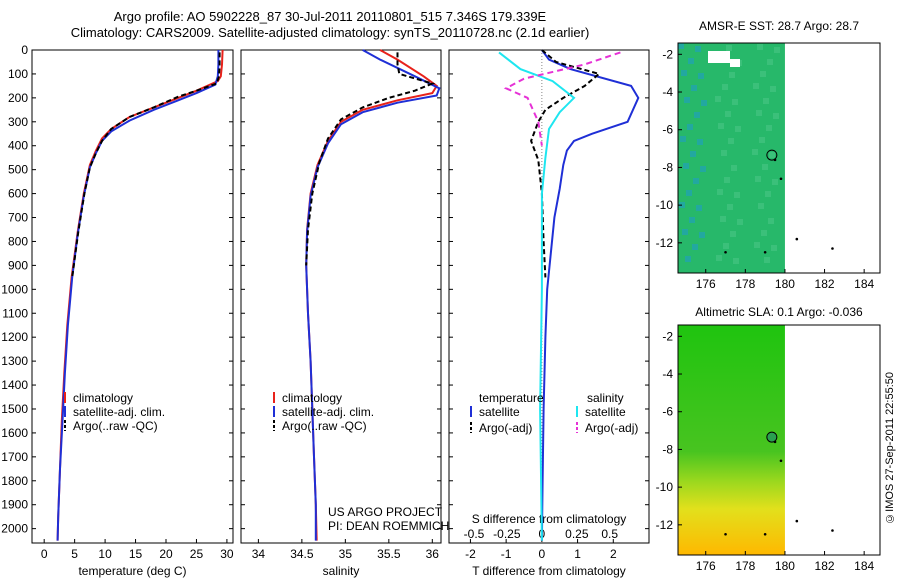 This screenshot has height=580, width=900. Describe the element at coordinates (549, 571) in the screenshot. I see `x-axis-label: T difference from climatology` at that location.